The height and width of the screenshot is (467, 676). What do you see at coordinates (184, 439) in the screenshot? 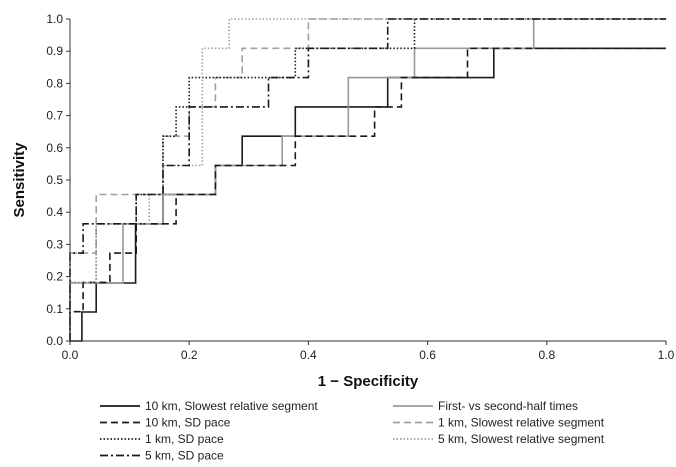
I see `legend-label: 1 km, SD pace` at bounding box center [184, 439].